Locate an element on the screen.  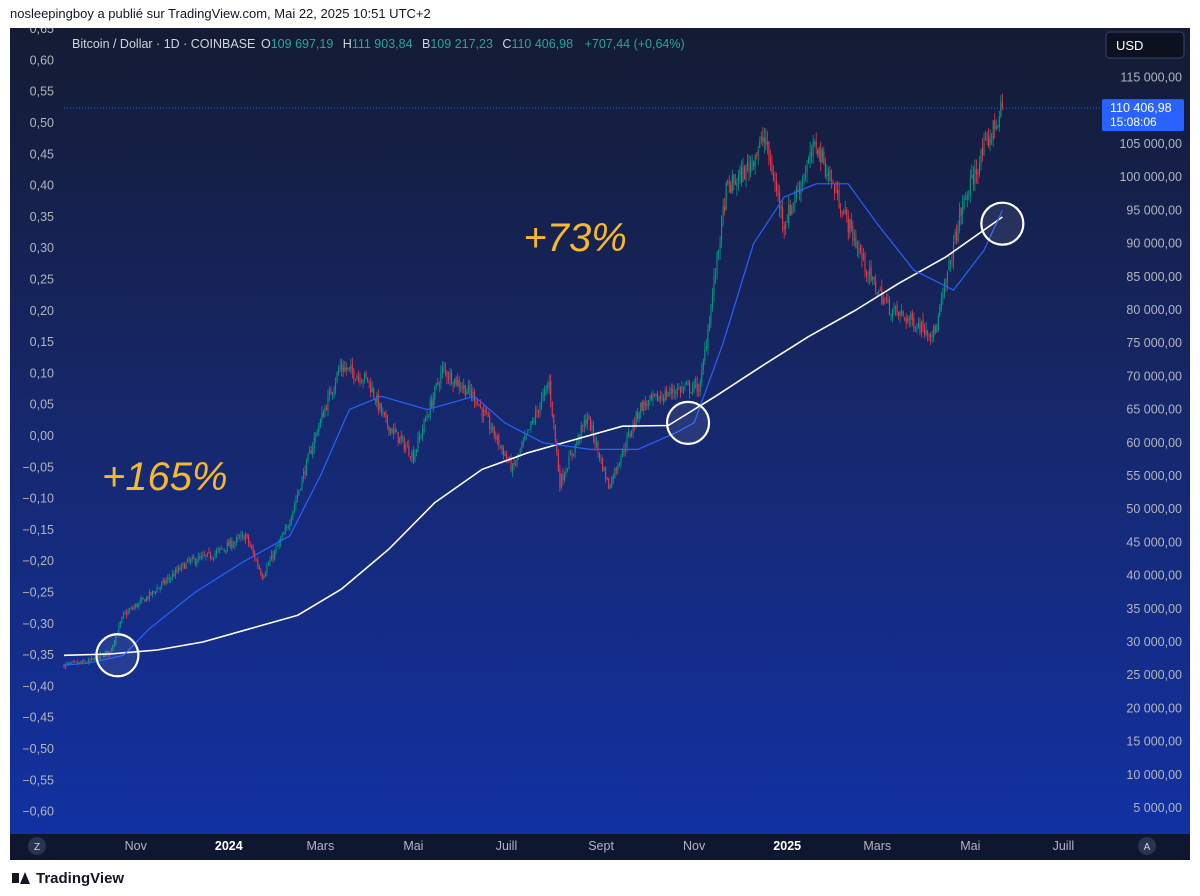
right-axis-tick-label: 55 000,00 is located at coordinates (1154, 476).